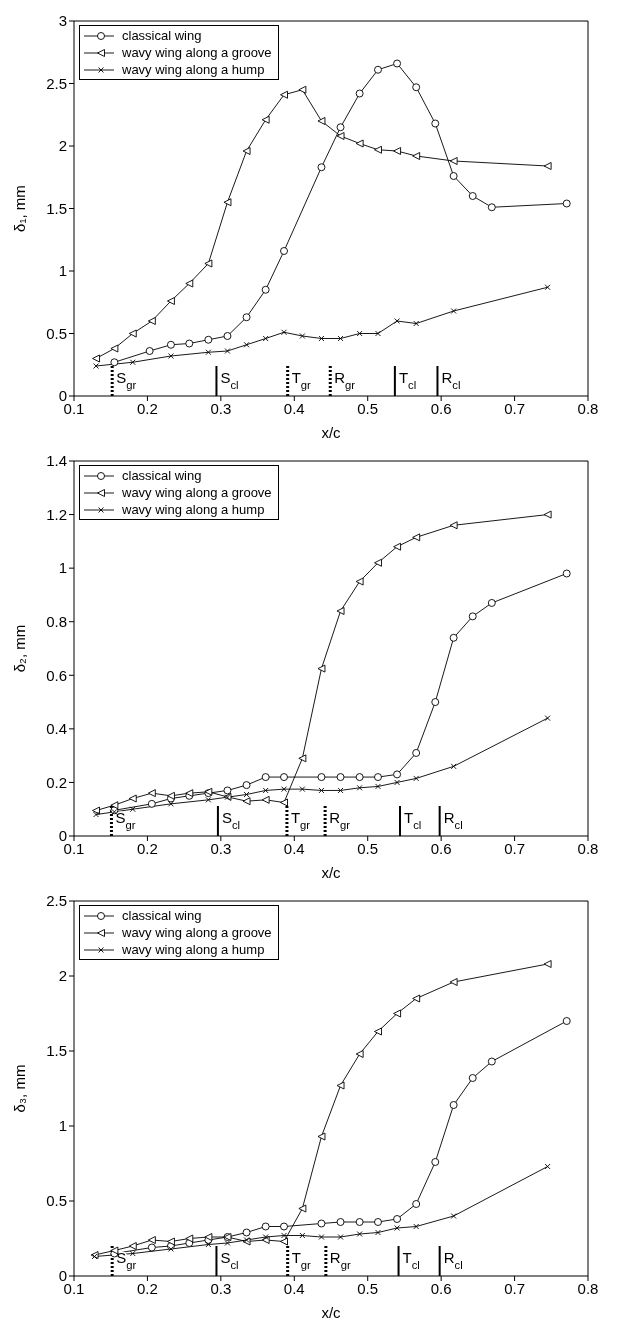 Image resolution: width=619 pixels, height=1333 pixels. I want to click on y-tick-label: 1.2, so click(56, 514).